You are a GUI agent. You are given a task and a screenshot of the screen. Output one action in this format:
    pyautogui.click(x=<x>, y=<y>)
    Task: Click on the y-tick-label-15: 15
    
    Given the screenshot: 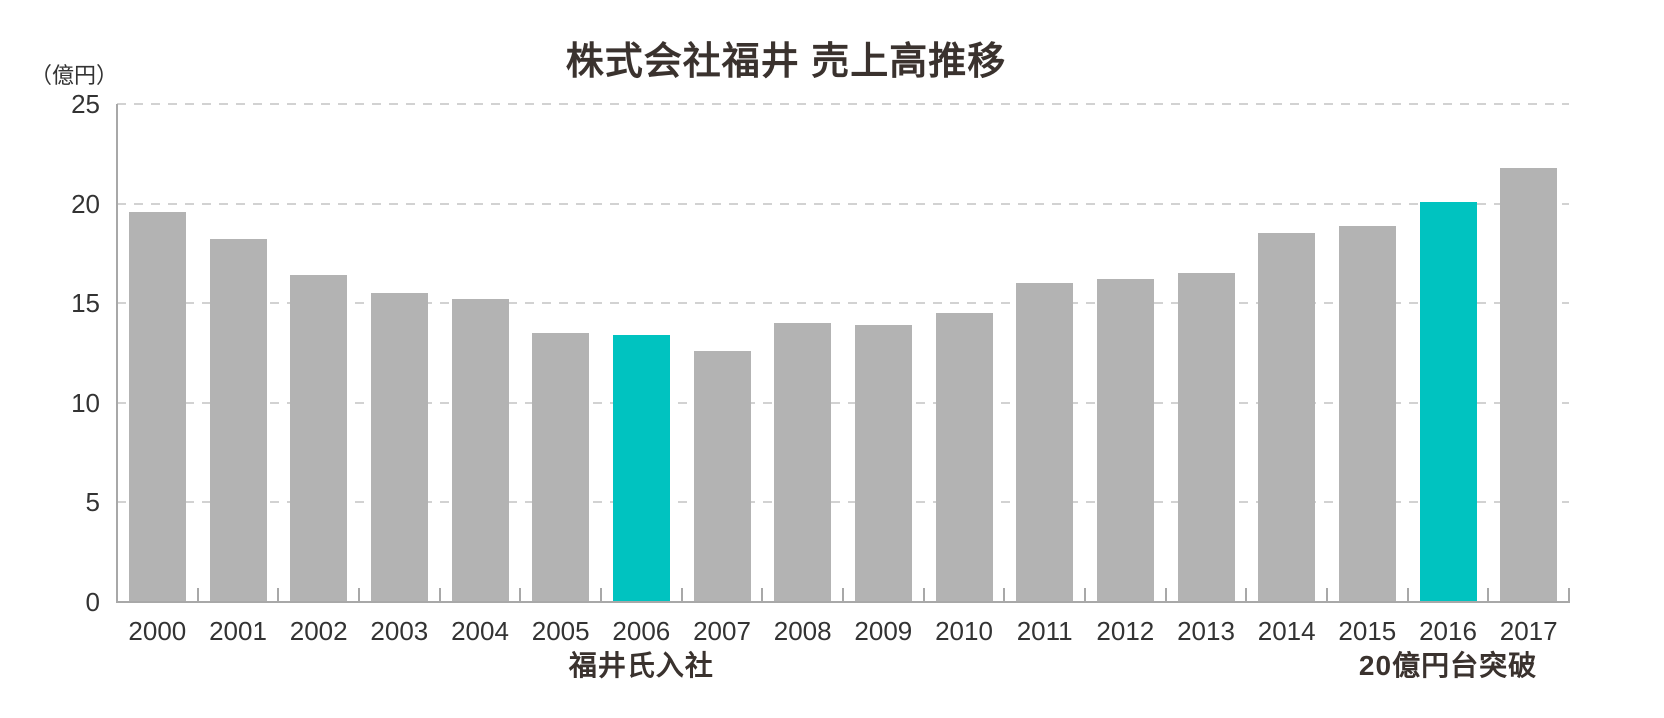 What is the action you would take?
    pyautogui.click(x=85, y=303)
    